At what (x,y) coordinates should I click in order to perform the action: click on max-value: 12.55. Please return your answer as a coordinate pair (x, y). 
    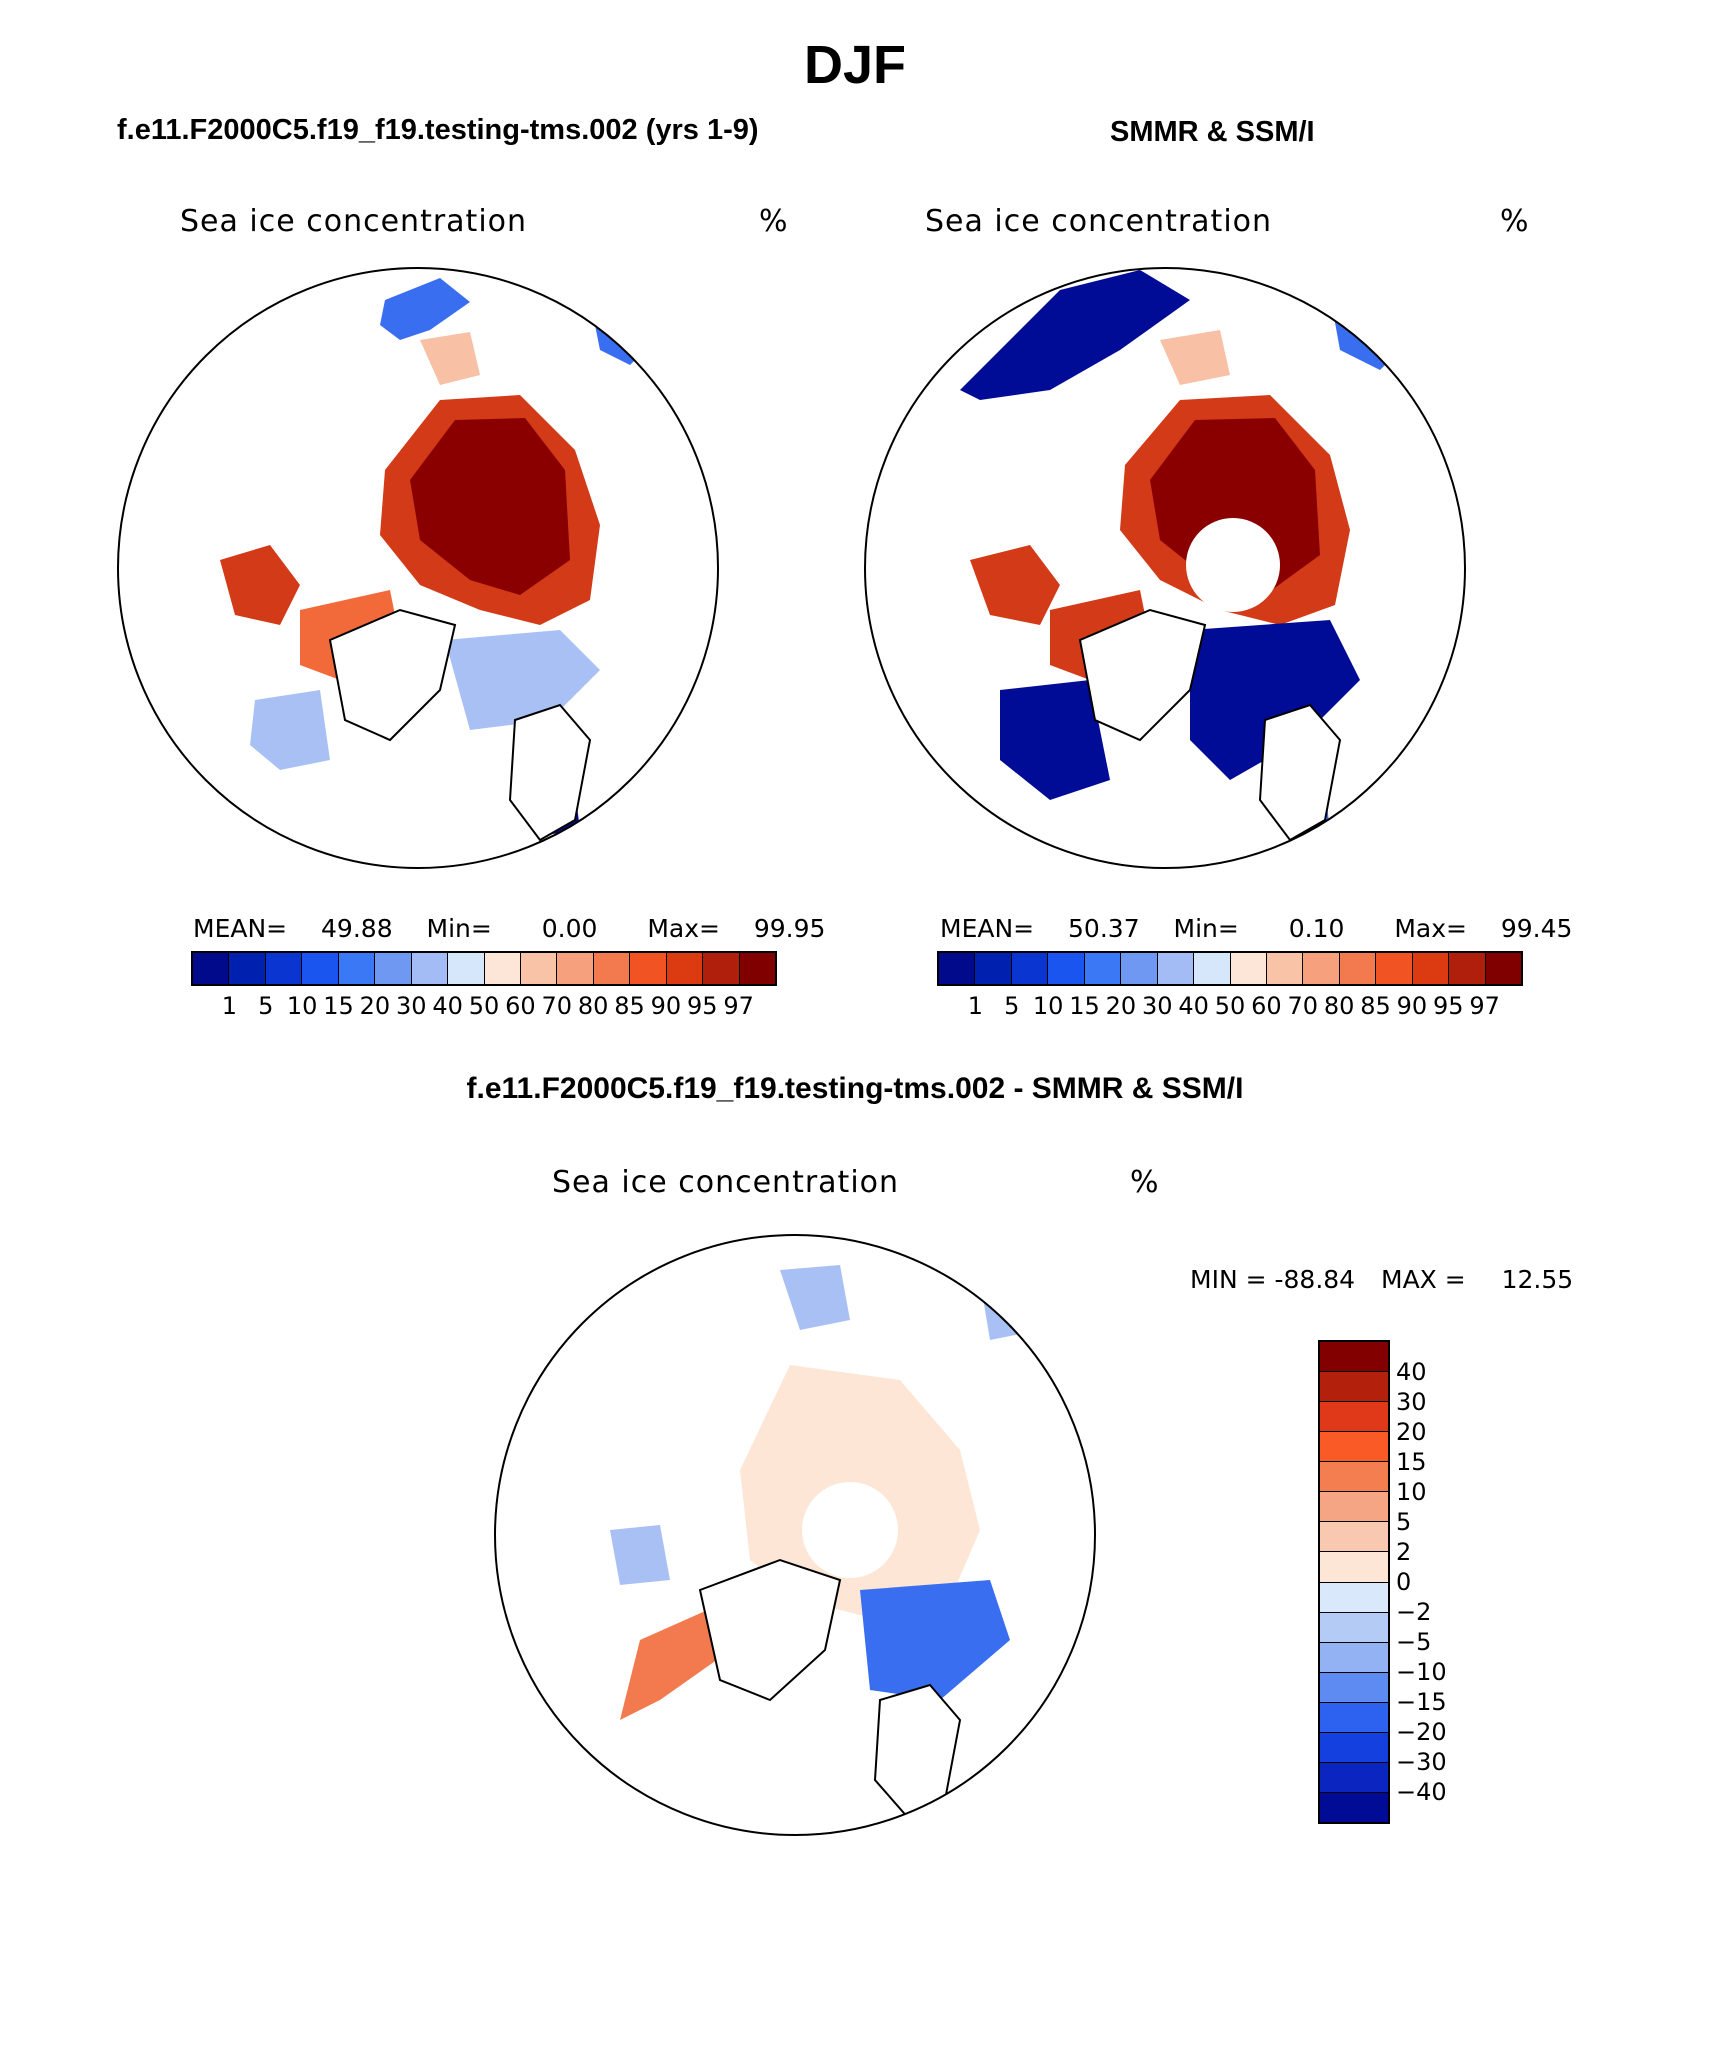
    Looking at the image, I should click on (1537, 1279).